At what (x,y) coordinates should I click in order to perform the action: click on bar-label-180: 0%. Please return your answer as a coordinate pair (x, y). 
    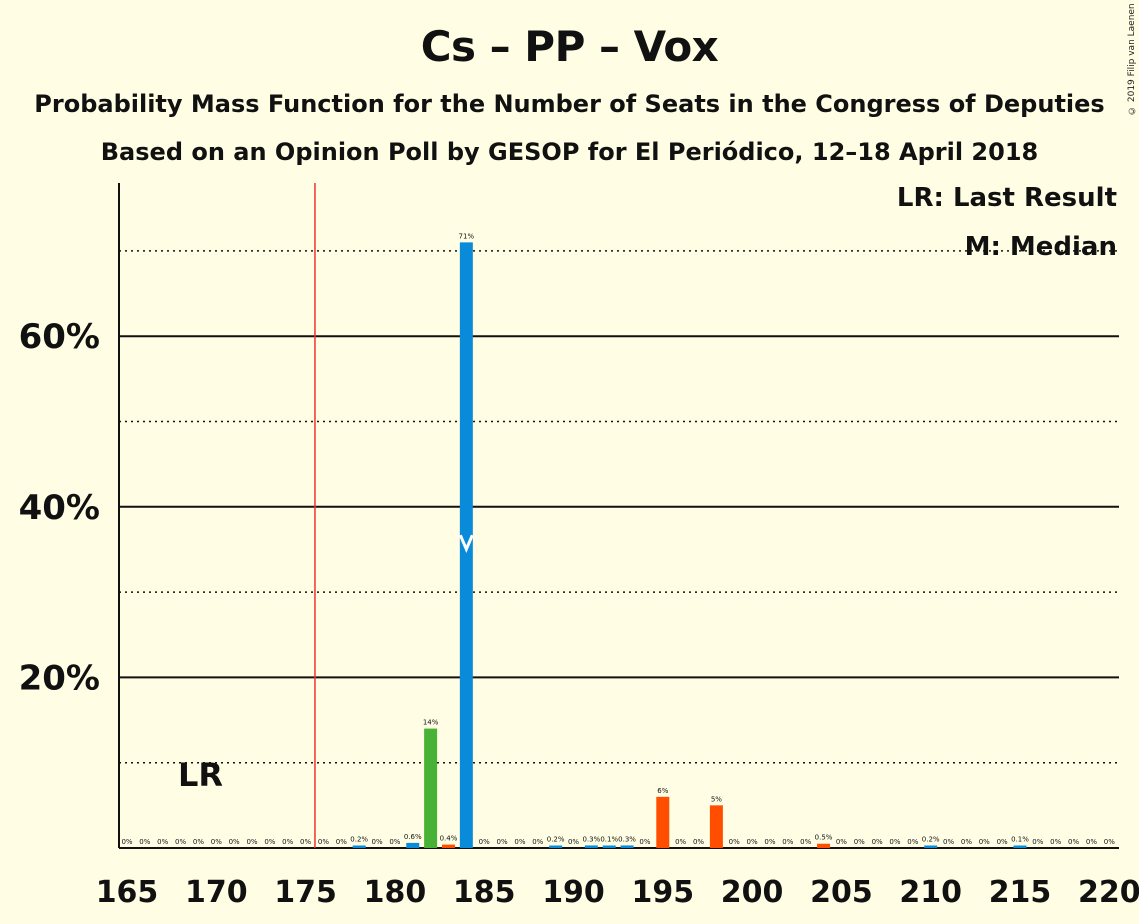
    Looking at the image, I should click on (394, 842).